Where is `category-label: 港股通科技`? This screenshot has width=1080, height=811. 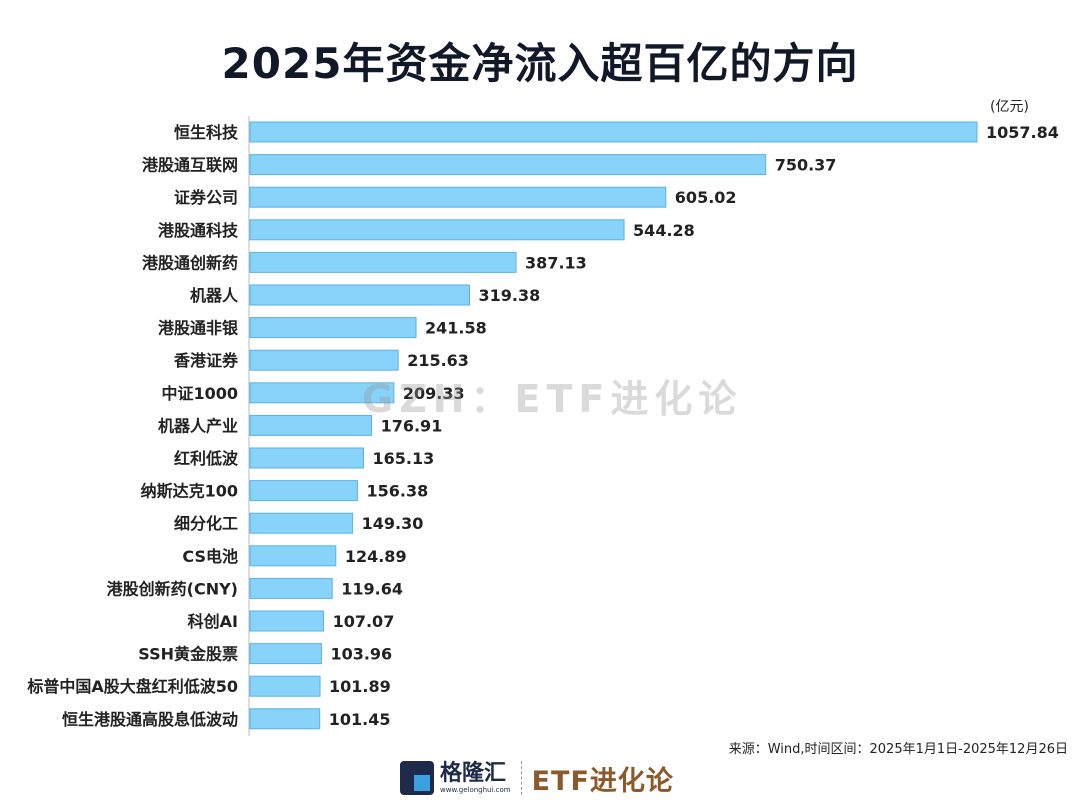
category-label: 港股通科技 is located at coordinates (198, 230).